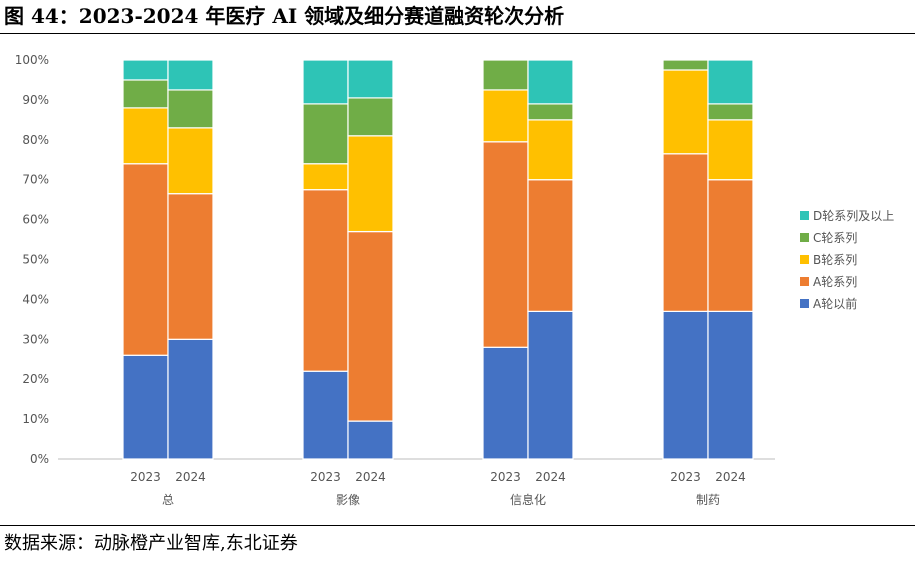 This screenshot has height=561, width=915. What do you see at coordinates (35, 379) in the screenshot?
I see `y-tick-label: 20%` at bounding box center [35, 379].